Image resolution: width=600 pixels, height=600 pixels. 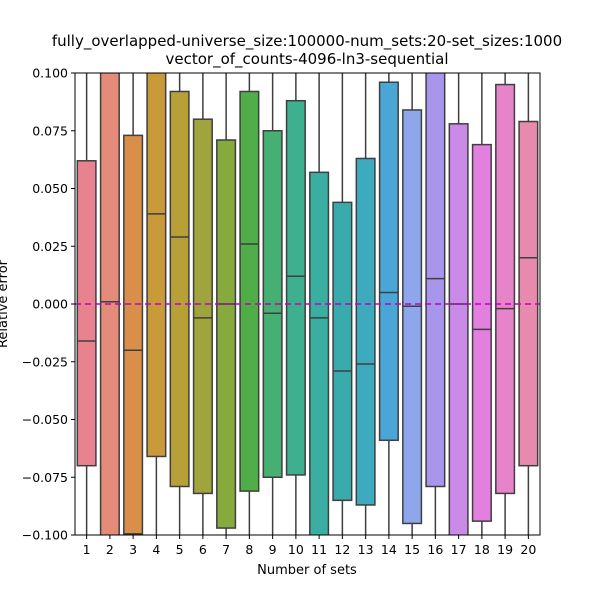 I want to click on x-tick-label: 11, so click(x=319, y=549).